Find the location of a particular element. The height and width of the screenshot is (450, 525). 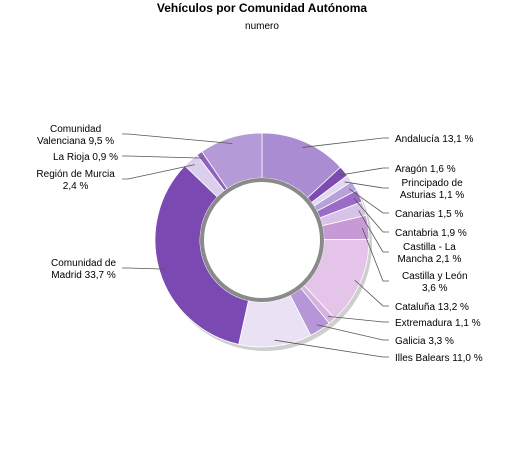

leader-line-castilla-la-mancha is located at coordinates (373, 231).